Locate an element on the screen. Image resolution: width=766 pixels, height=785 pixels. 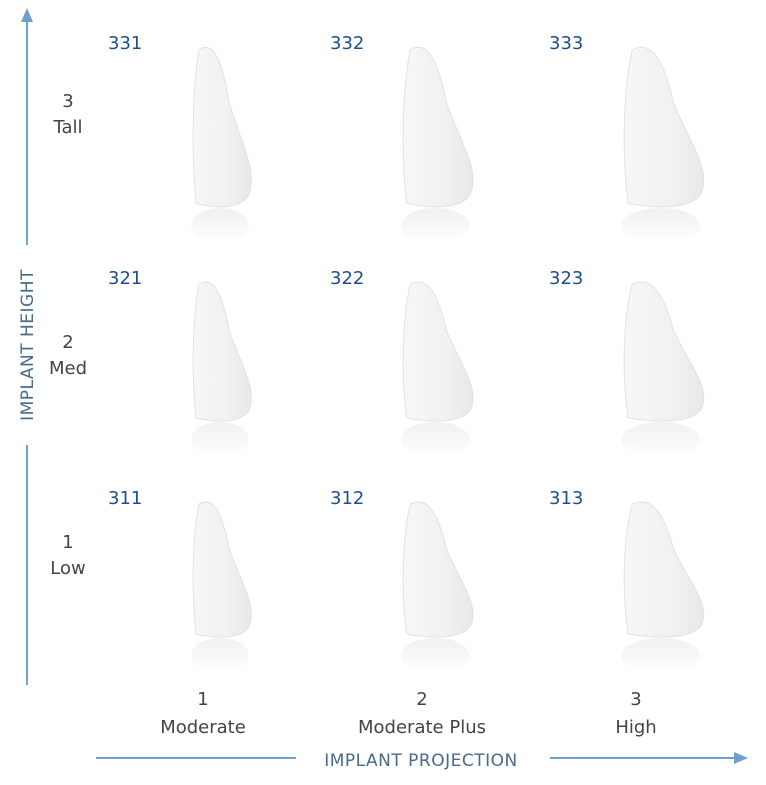
column-number: 3 is located at coordinates (635, 699).